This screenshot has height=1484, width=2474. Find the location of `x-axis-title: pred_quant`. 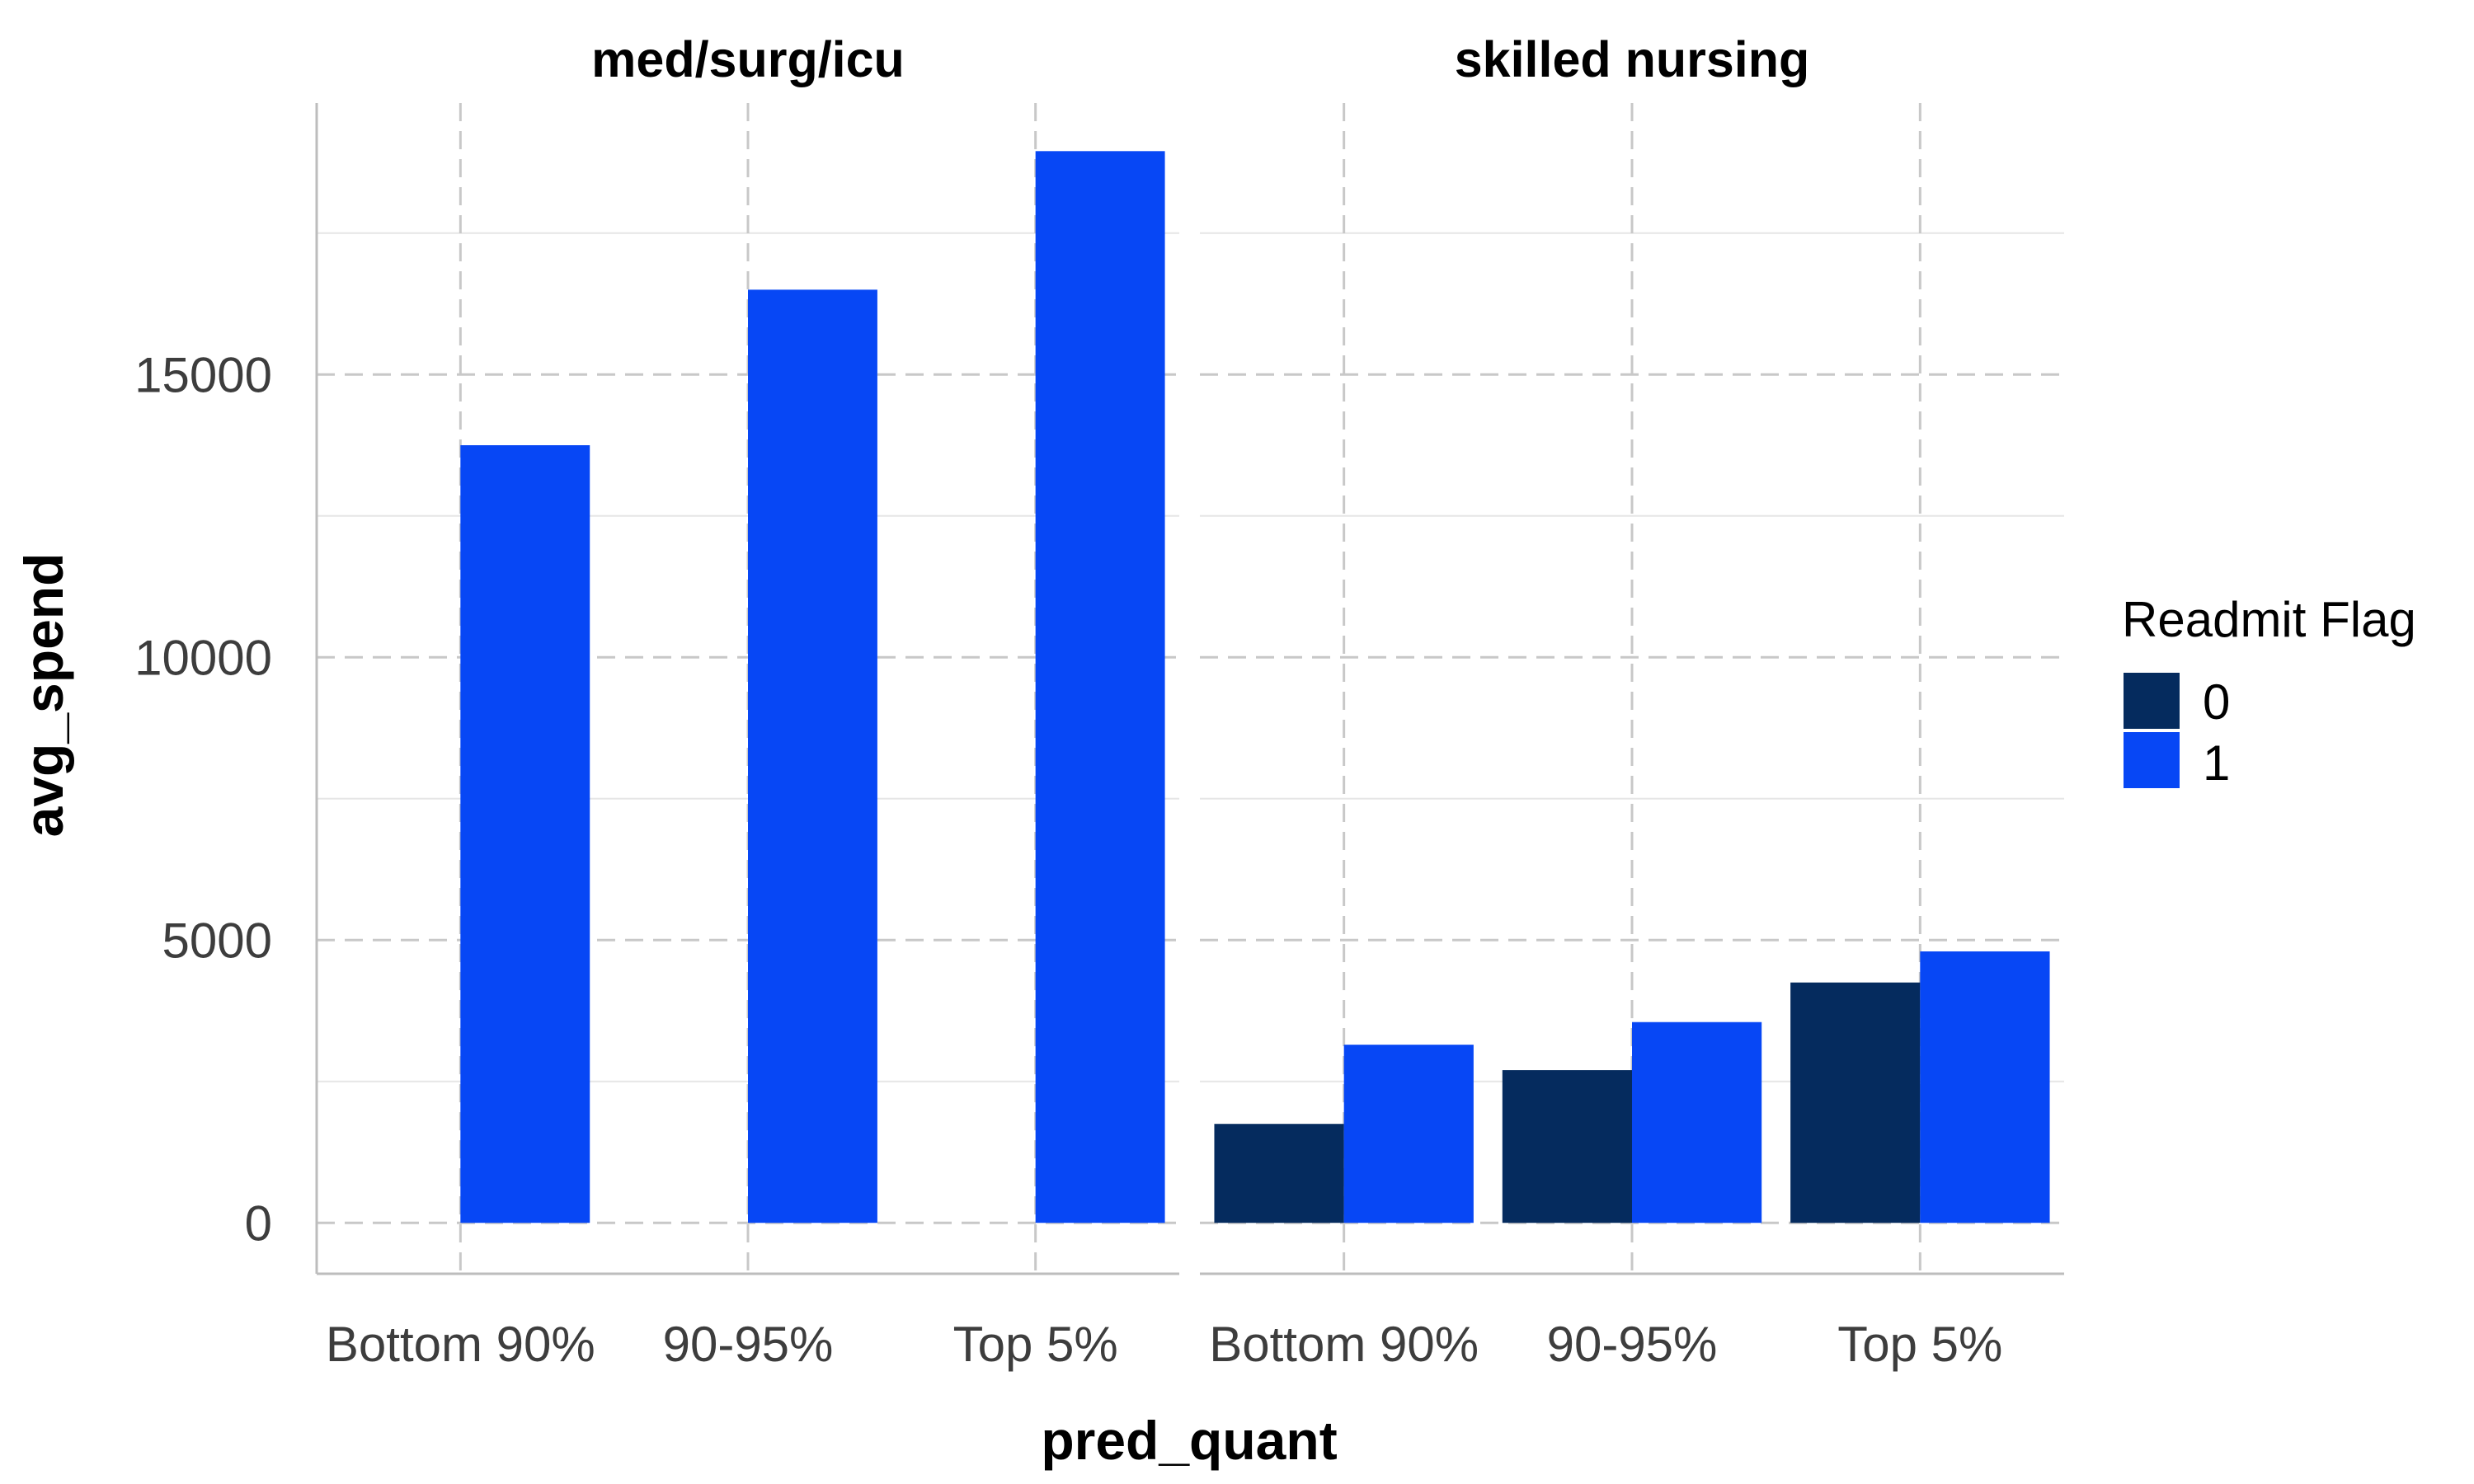

x-axis-title: pred_quant is located at coordinates (1189, 1440).